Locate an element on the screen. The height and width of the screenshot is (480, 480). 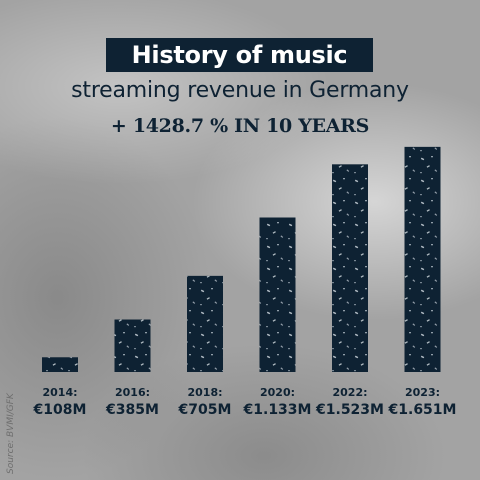
source-note: Source: BVMI/GFK is located at coordinates (11, 433).